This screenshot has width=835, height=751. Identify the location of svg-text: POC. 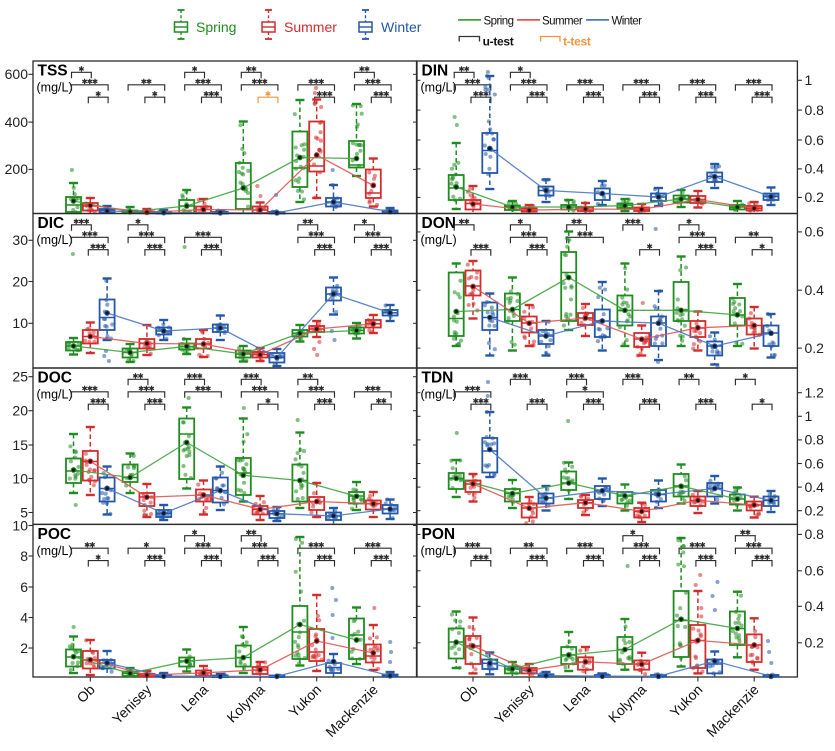
(55, 534).